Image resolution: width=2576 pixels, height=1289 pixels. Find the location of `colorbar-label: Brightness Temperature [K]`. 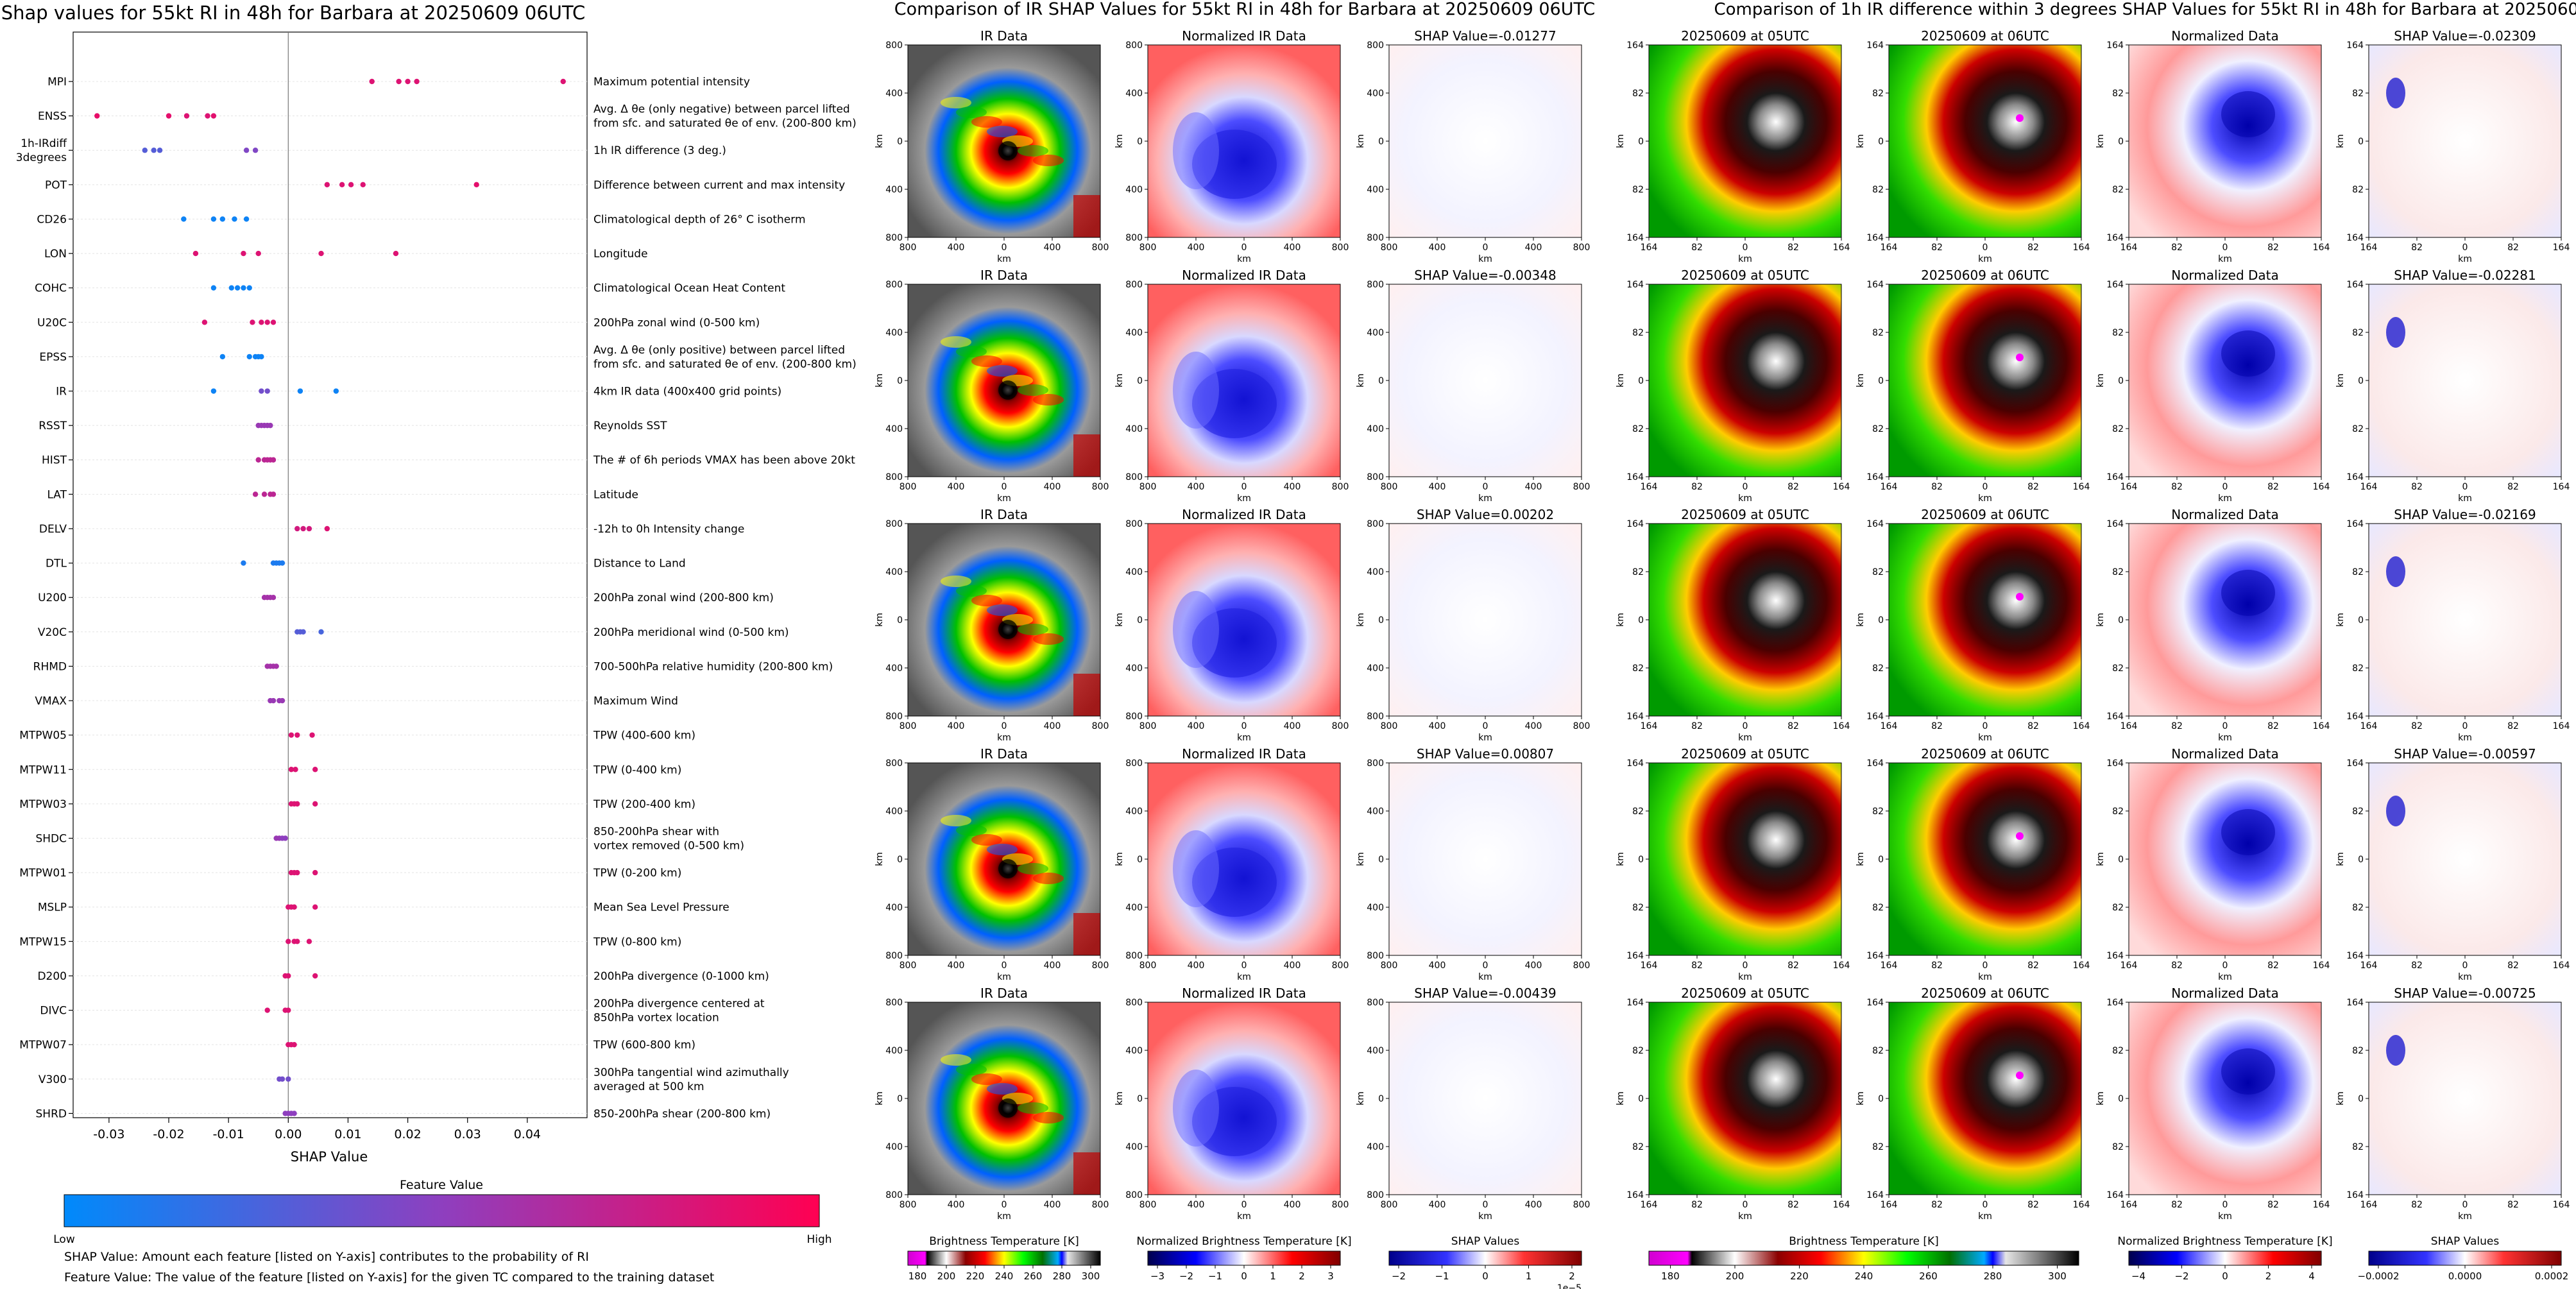

colorbar-label: Brightness Temperature [K] is located at coordinates (1863, 1241).